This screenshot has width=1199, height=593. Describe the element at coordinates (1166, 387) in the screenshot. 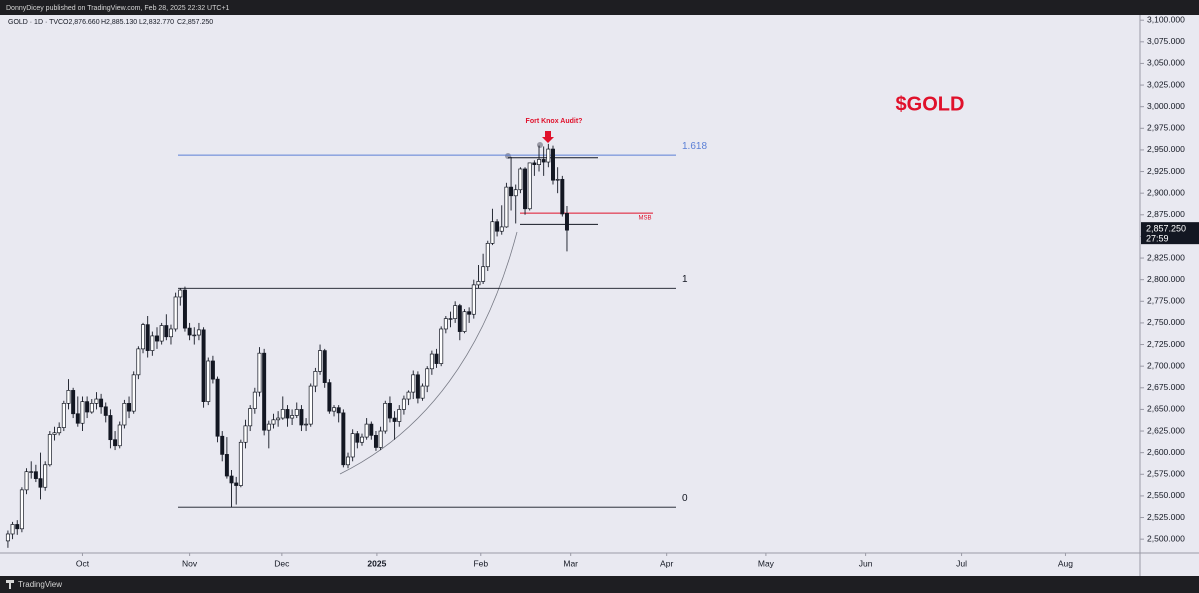

I see `y-tick-label: 2,675.000` at that location.